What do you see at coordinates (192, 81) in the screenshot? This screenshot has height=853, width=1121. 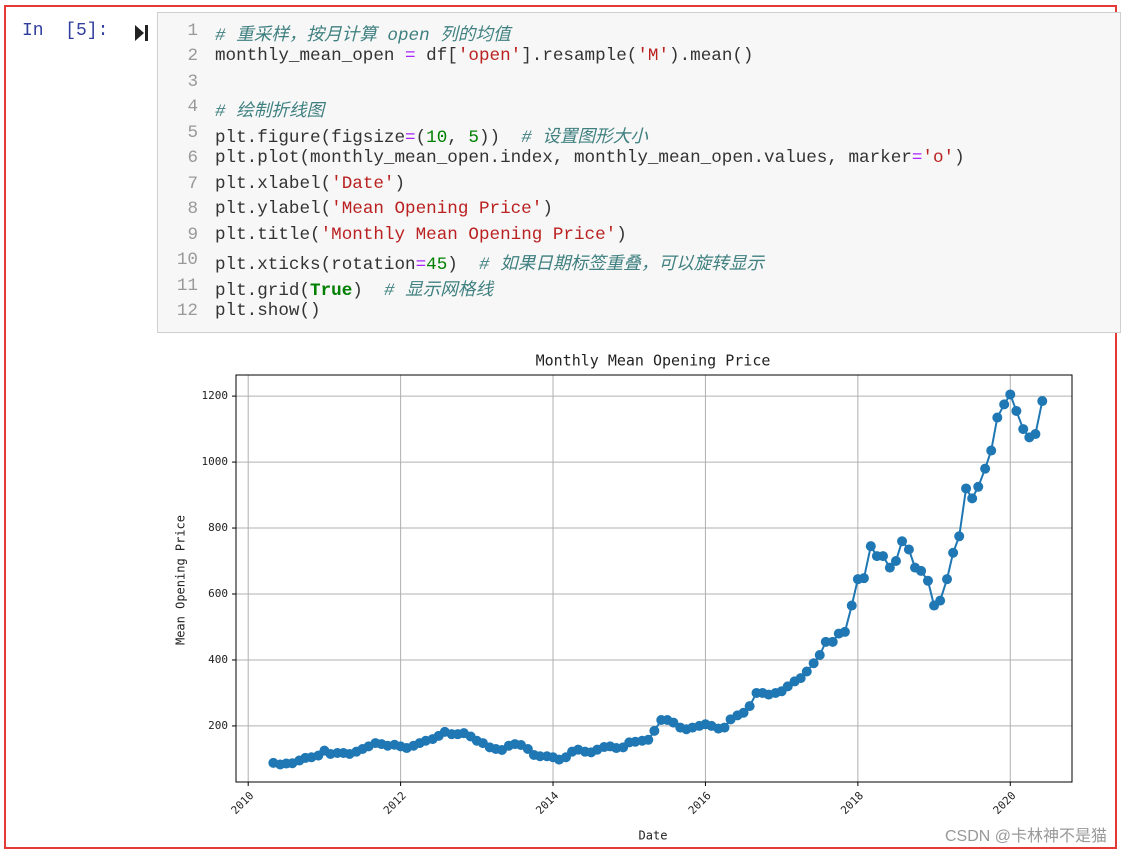 I see `line-number: 3` at bounding box center [192, 81].